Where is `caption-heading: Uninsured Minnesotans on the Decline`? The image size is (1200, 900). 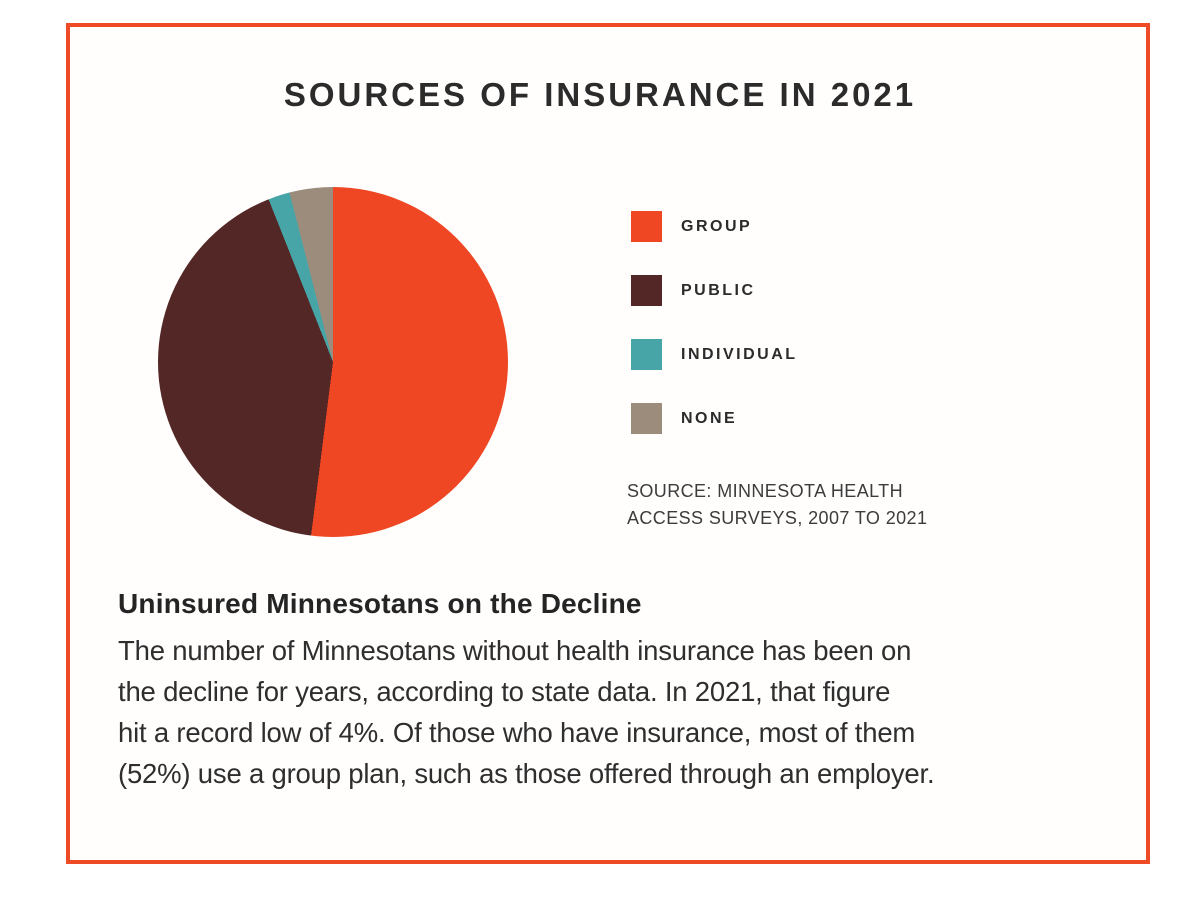
caption-heading: Uninsured Minnesotans on the Decline is located at coordinates (380, 603).